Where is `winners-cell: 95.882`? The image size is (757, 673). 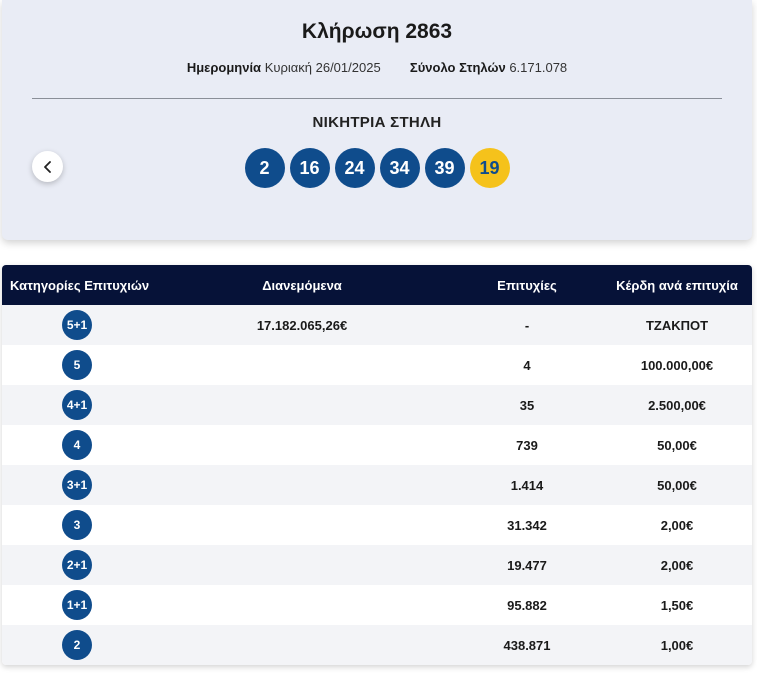 winners-cell: 95.882 is located at coordinates (527, 605).